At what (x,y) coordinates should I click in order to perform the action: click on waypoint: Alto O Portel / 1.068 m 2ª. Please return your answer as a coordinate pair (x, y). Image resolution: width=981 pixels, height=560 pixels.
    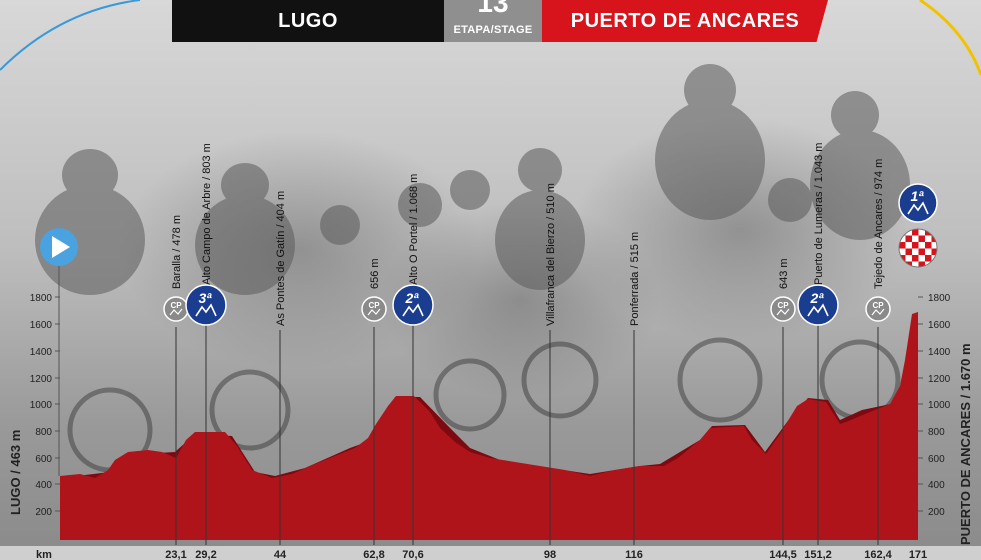
    Looking at the image, I should click on (413, 359).